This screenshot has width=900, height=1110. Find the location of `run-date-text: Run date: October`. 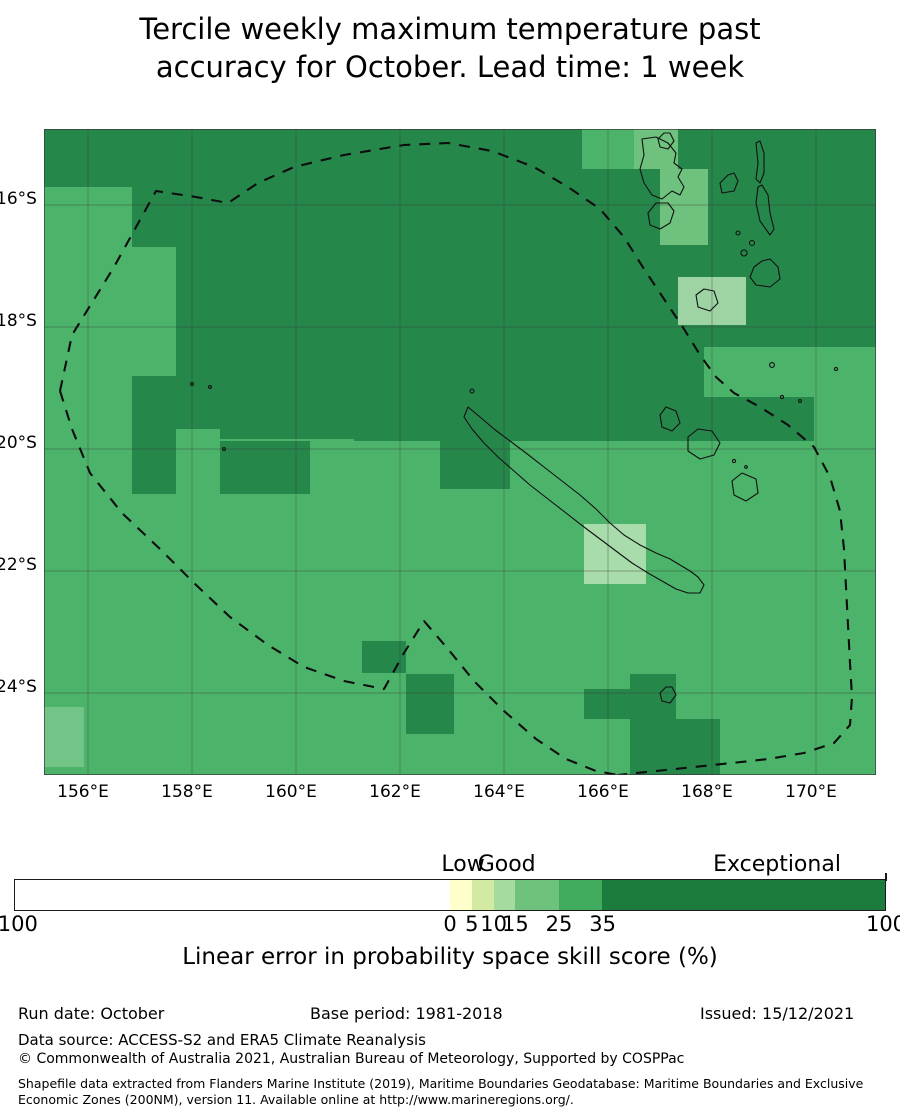

run-date-text: Run date: October is located at coordinates (91, 1013).